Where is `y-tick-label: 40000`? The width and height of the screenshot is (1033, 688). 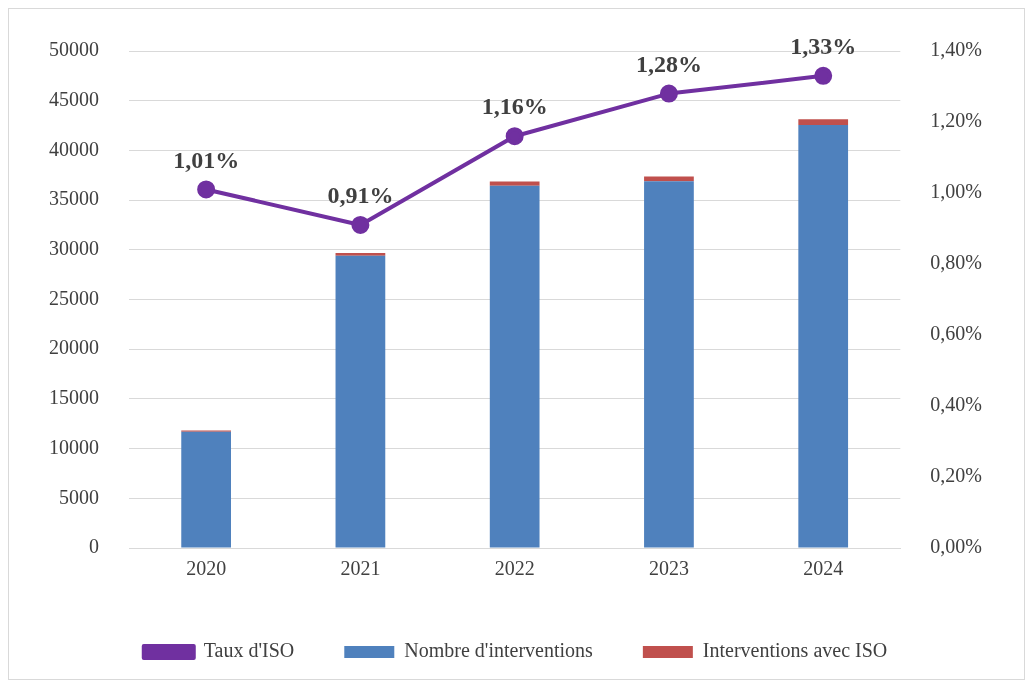
y-tick-label: 40000 is located at coordinates (74, 148).